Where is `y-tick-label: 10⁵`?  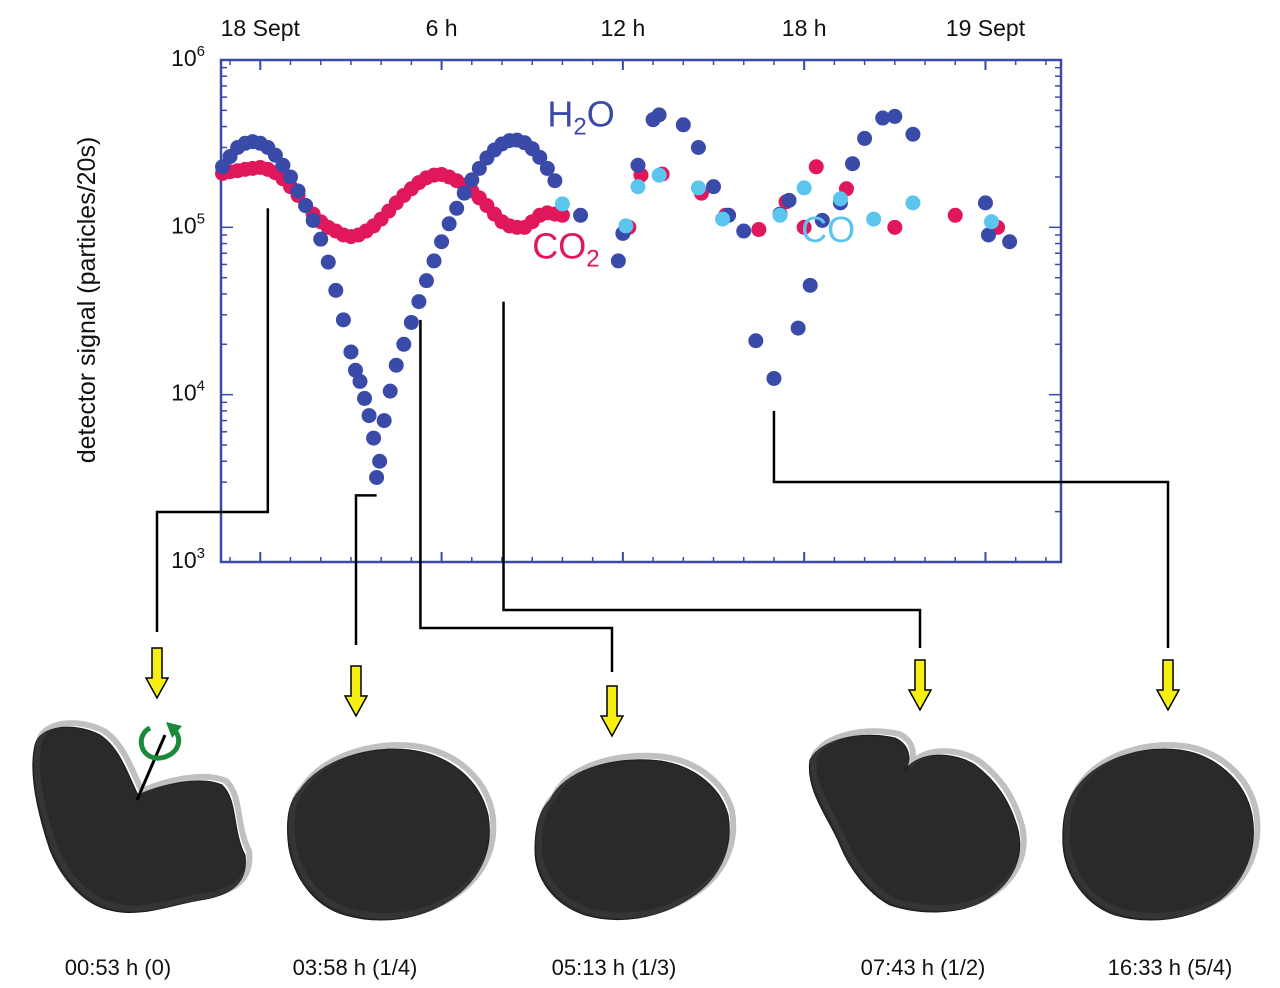
y-tick-label: 10⁵ is located at coordinates (188, 224).